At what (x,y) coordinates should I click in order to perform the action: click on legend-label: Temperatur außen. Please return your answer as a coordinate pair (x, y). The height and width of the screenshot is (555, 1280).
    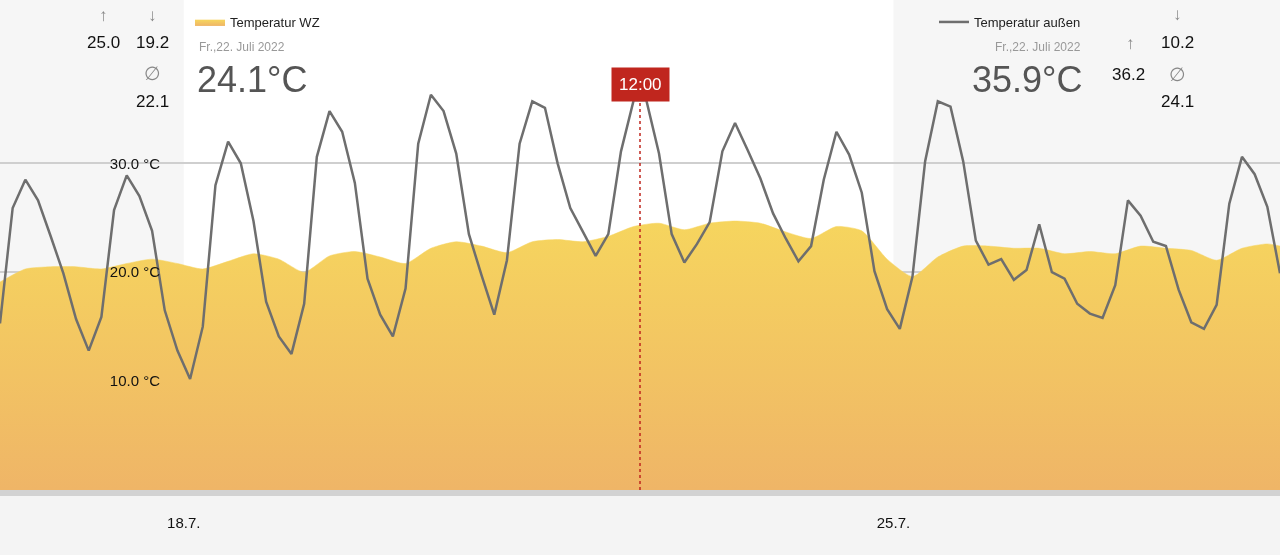
    Looking at the image, I should click on (1027, 23).